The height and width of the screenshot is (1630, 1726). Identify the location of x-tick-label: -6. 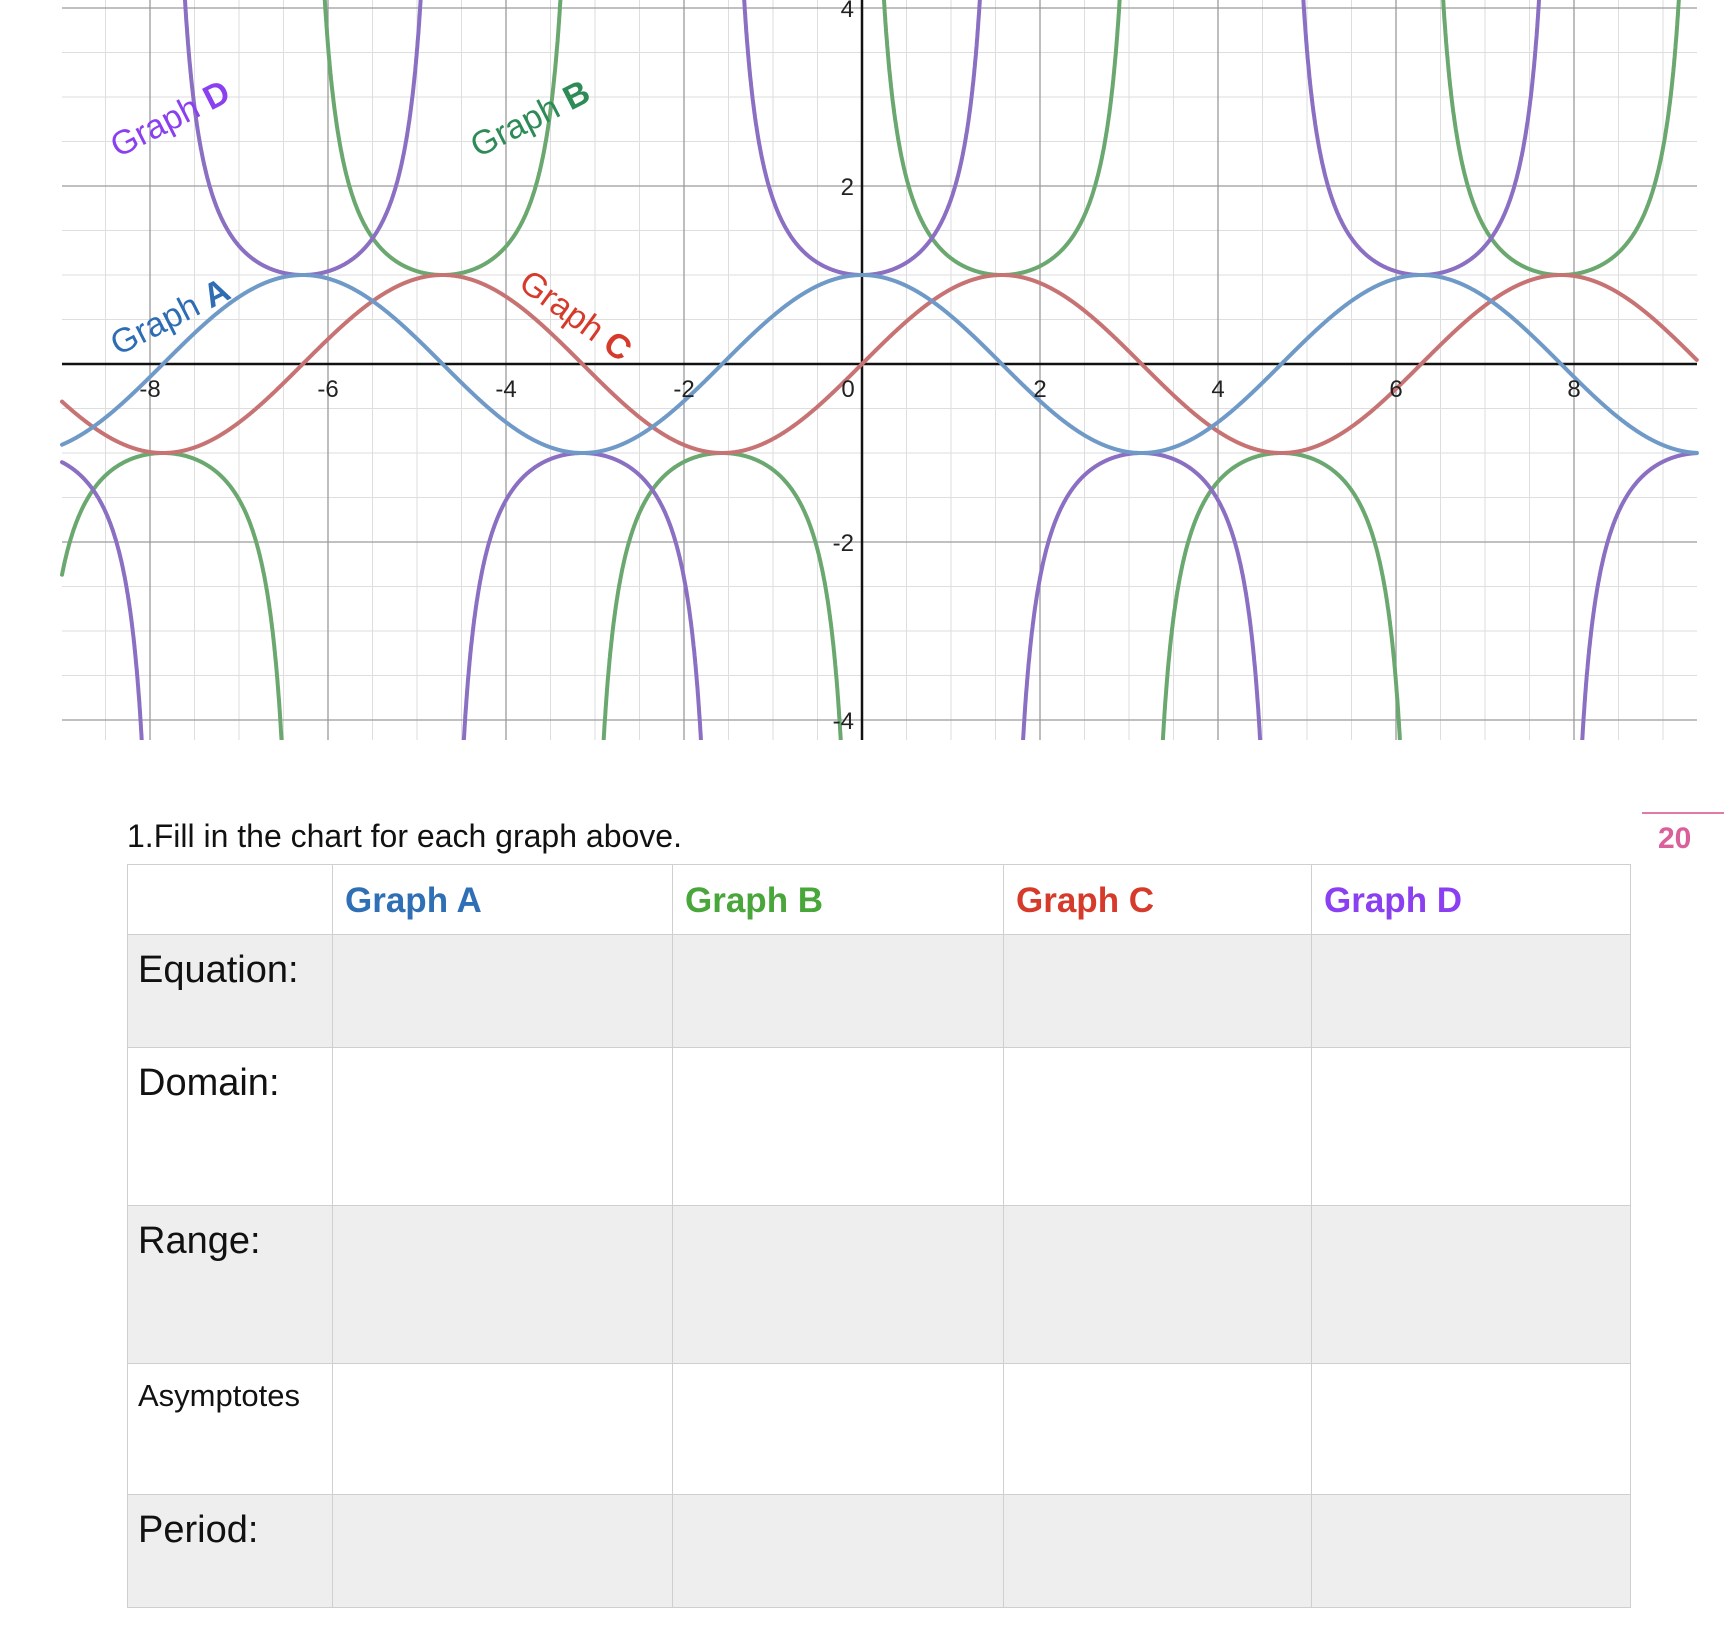
(327, 389).